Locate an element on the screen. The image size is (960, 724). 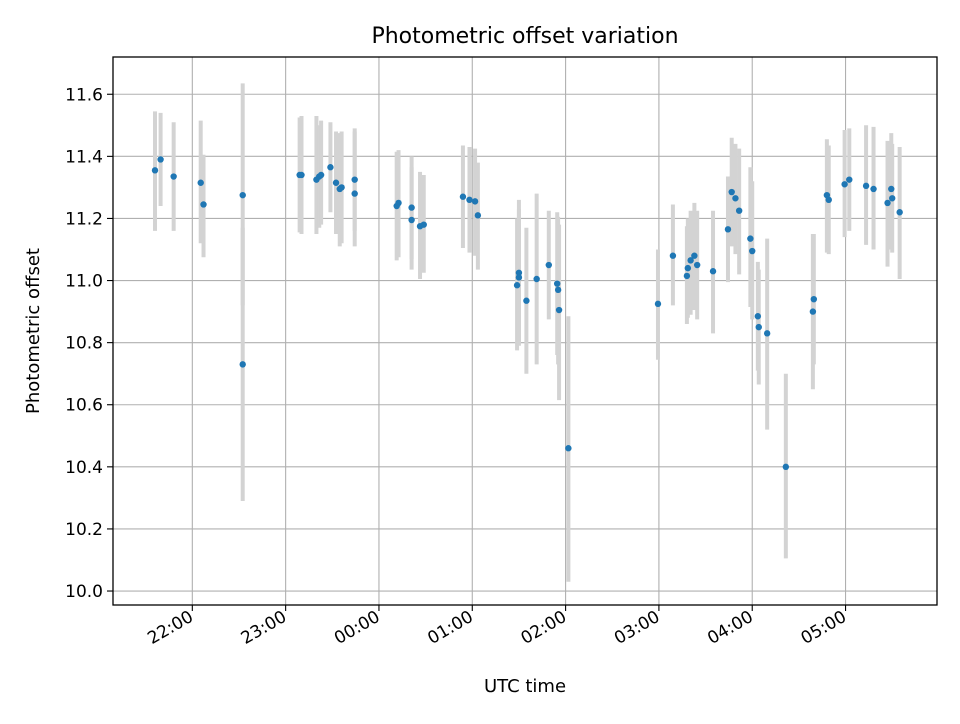
y-axis-label: Photometric offset is located at coordinates (33, 331).